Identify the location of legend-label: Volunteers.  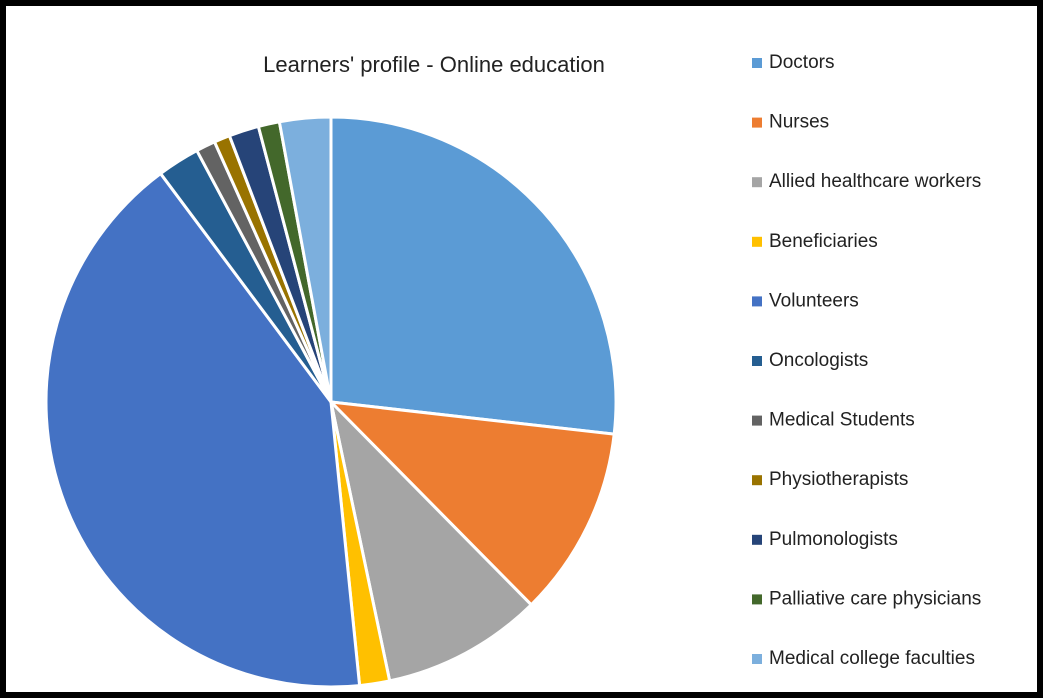
(814, 300).